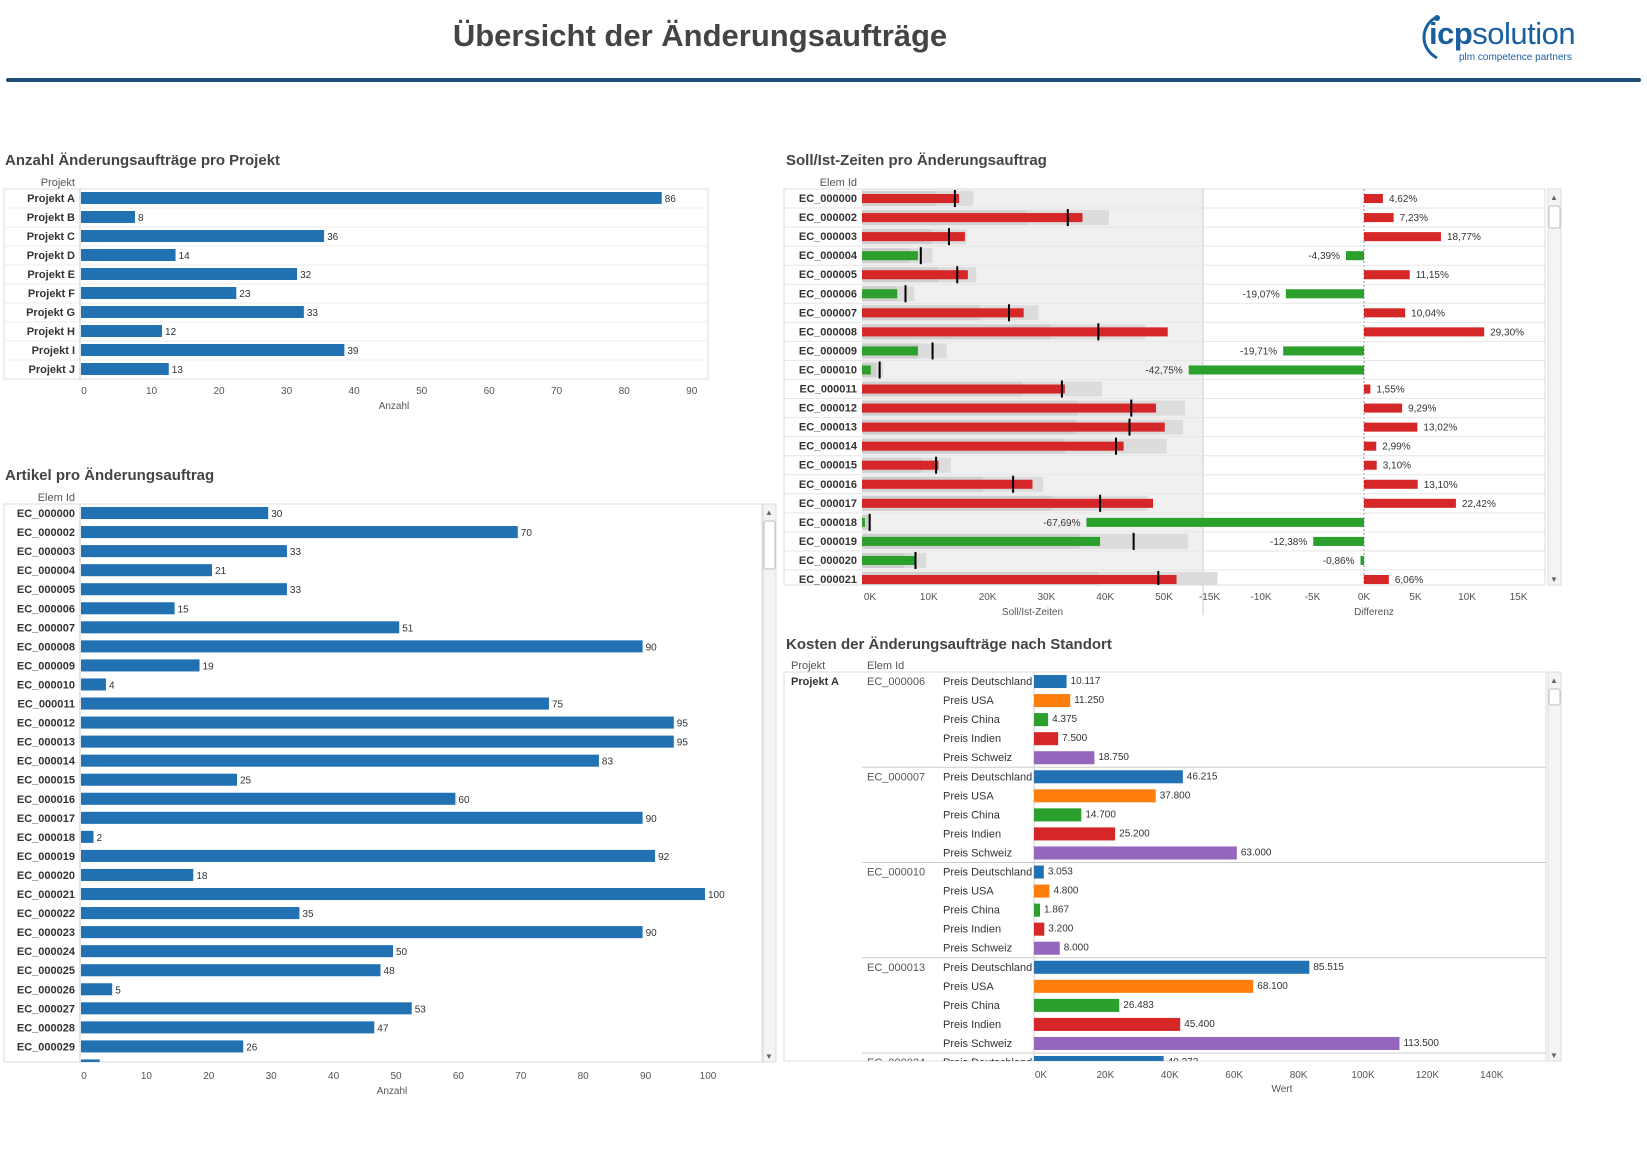 The height and width of the screenshot is (1161, 1647). What do you see at coordinates (558, 705) in the screenshot?
I see `chart2-data-label: 75` at bounding box center [558, 705].